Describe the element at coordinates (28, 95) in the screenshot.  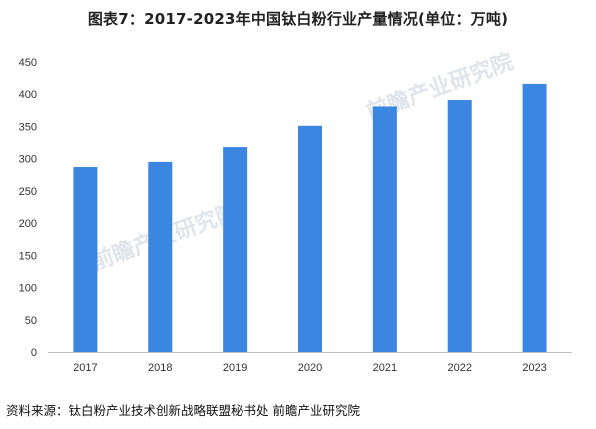
I see `y-tick-label: 400` at that location.